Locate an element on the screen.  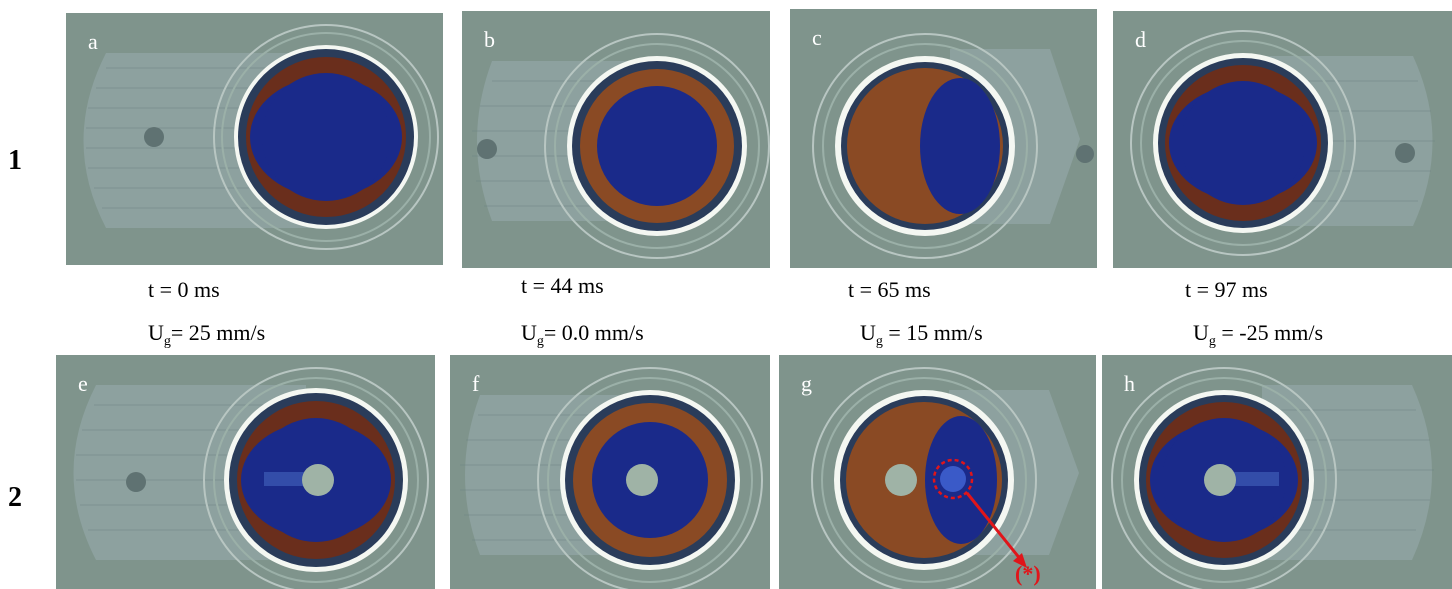
panel-d: d is located at coordinates (1282, 139).